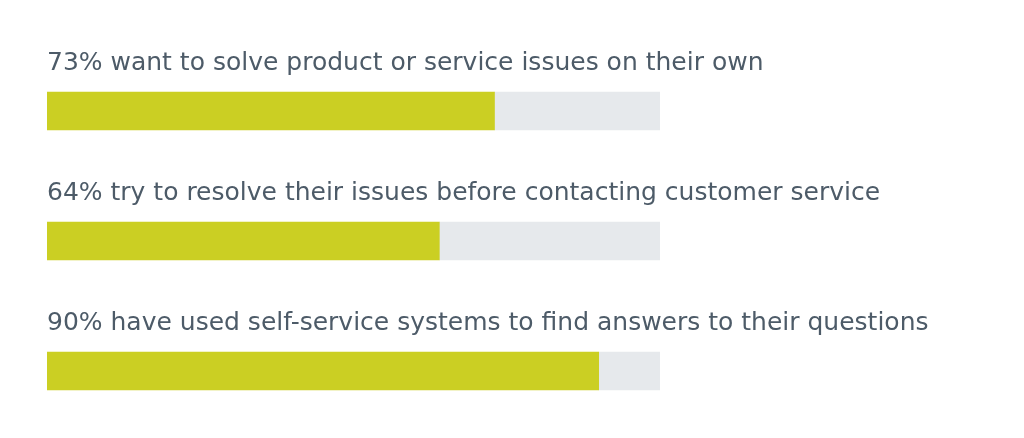  Describe the element at coordinates (488, 321) in the screenshot. I see `y-tick-label: 90% have used self-service systems to find answers to their questions` at that location.